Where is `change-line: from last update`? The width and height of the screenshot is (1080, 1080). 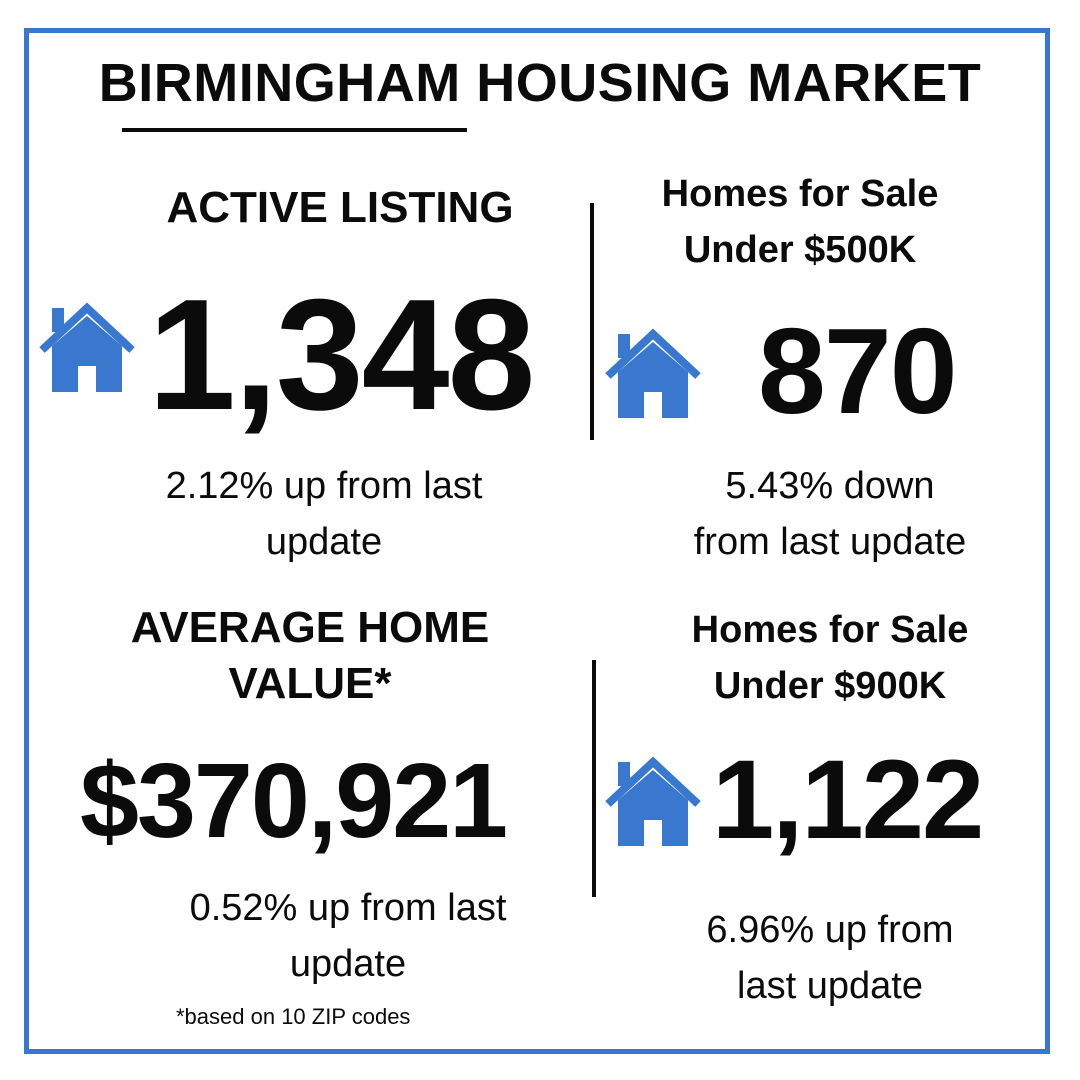 change-line: from last update is located at coordinates (830, 542).